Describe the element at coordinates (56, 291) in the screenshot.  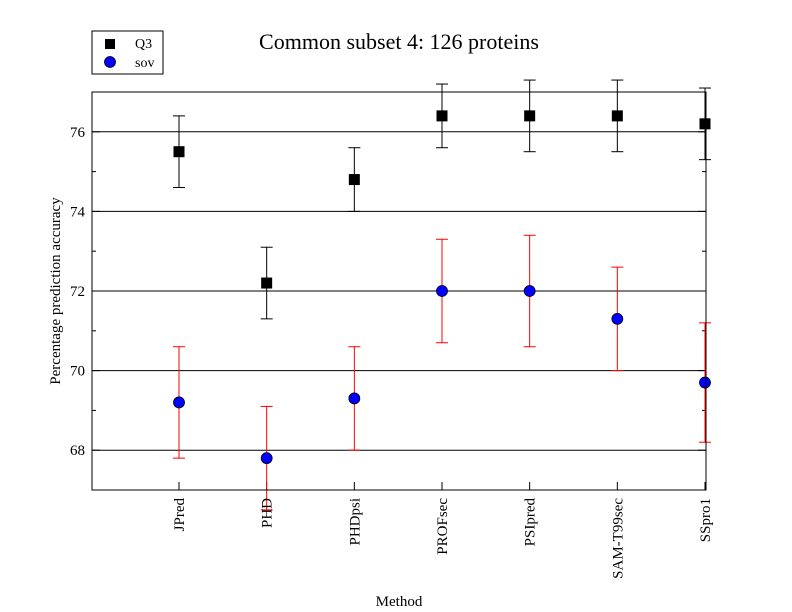
I see `y-axis-label: Percentage prediction accuracy` at that location.